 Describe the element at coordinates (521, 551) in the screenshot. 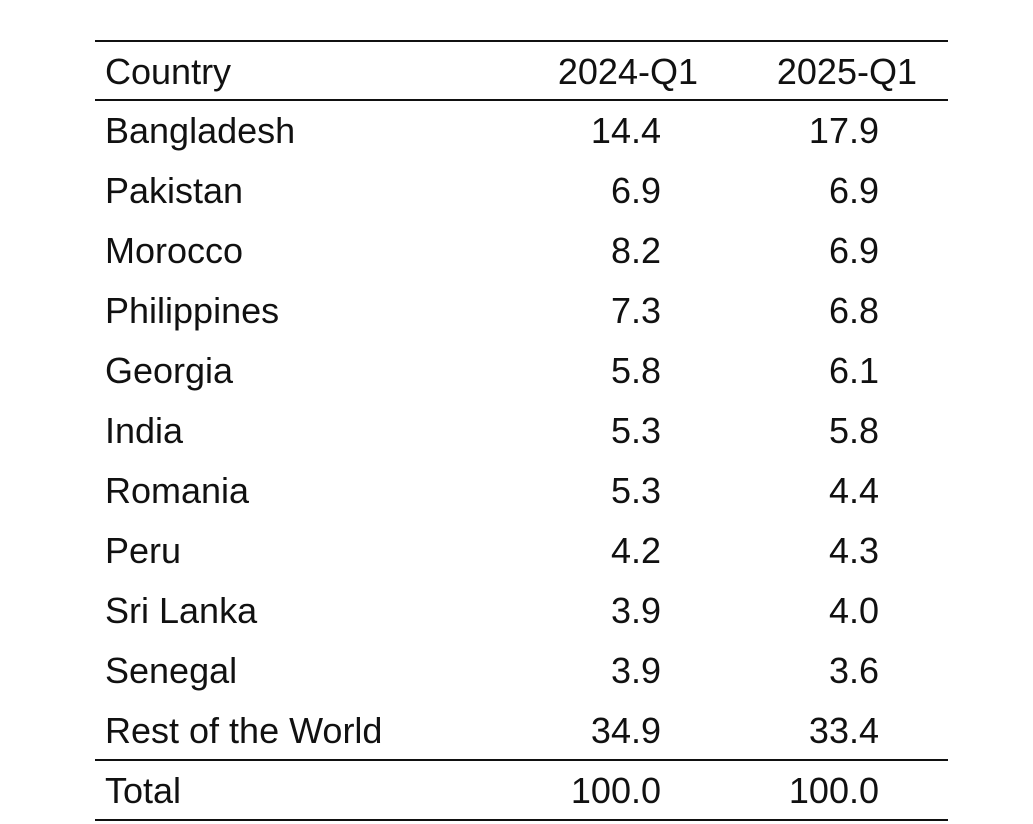

I see `table-row: Peru 4.2 4.3` at that location.